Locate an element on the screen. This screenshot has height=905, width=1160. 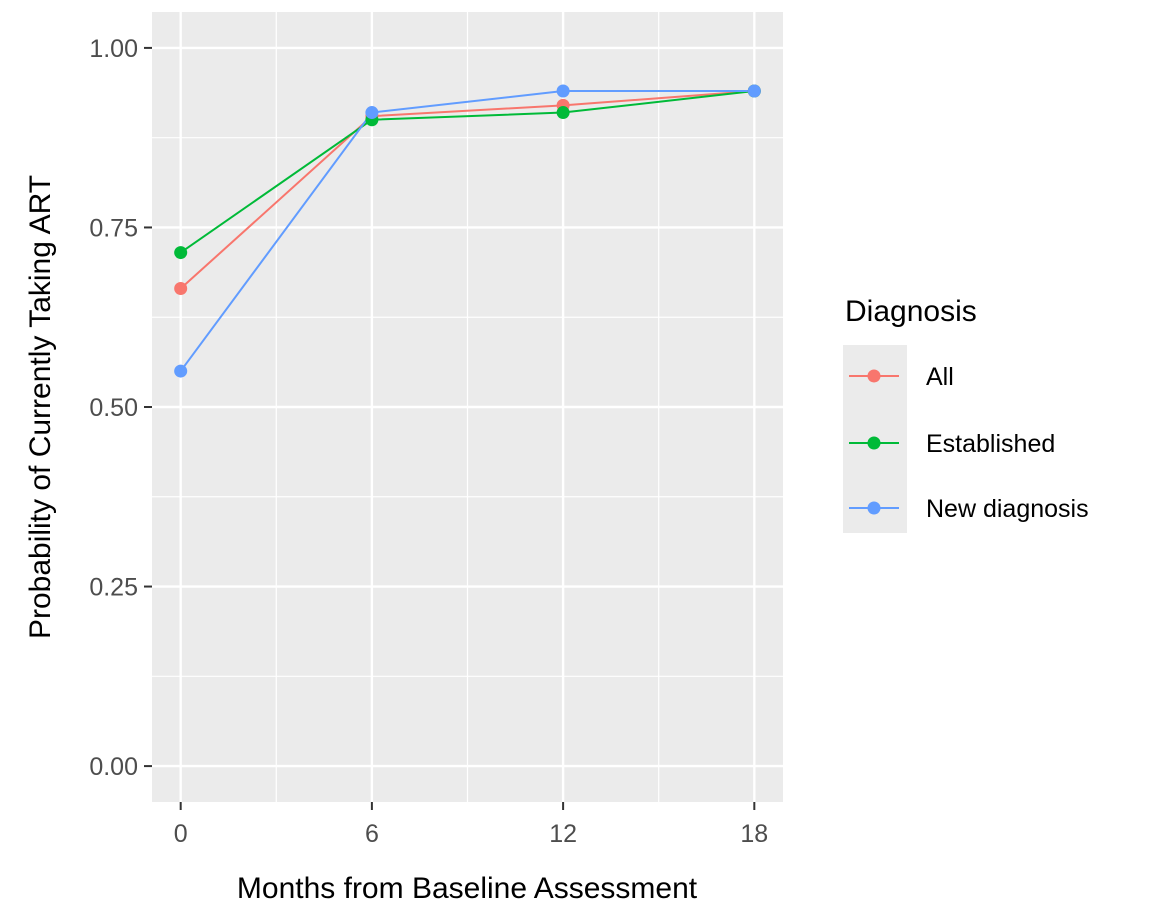
x-tick-label: 0 is located at coordinates (181, 834).